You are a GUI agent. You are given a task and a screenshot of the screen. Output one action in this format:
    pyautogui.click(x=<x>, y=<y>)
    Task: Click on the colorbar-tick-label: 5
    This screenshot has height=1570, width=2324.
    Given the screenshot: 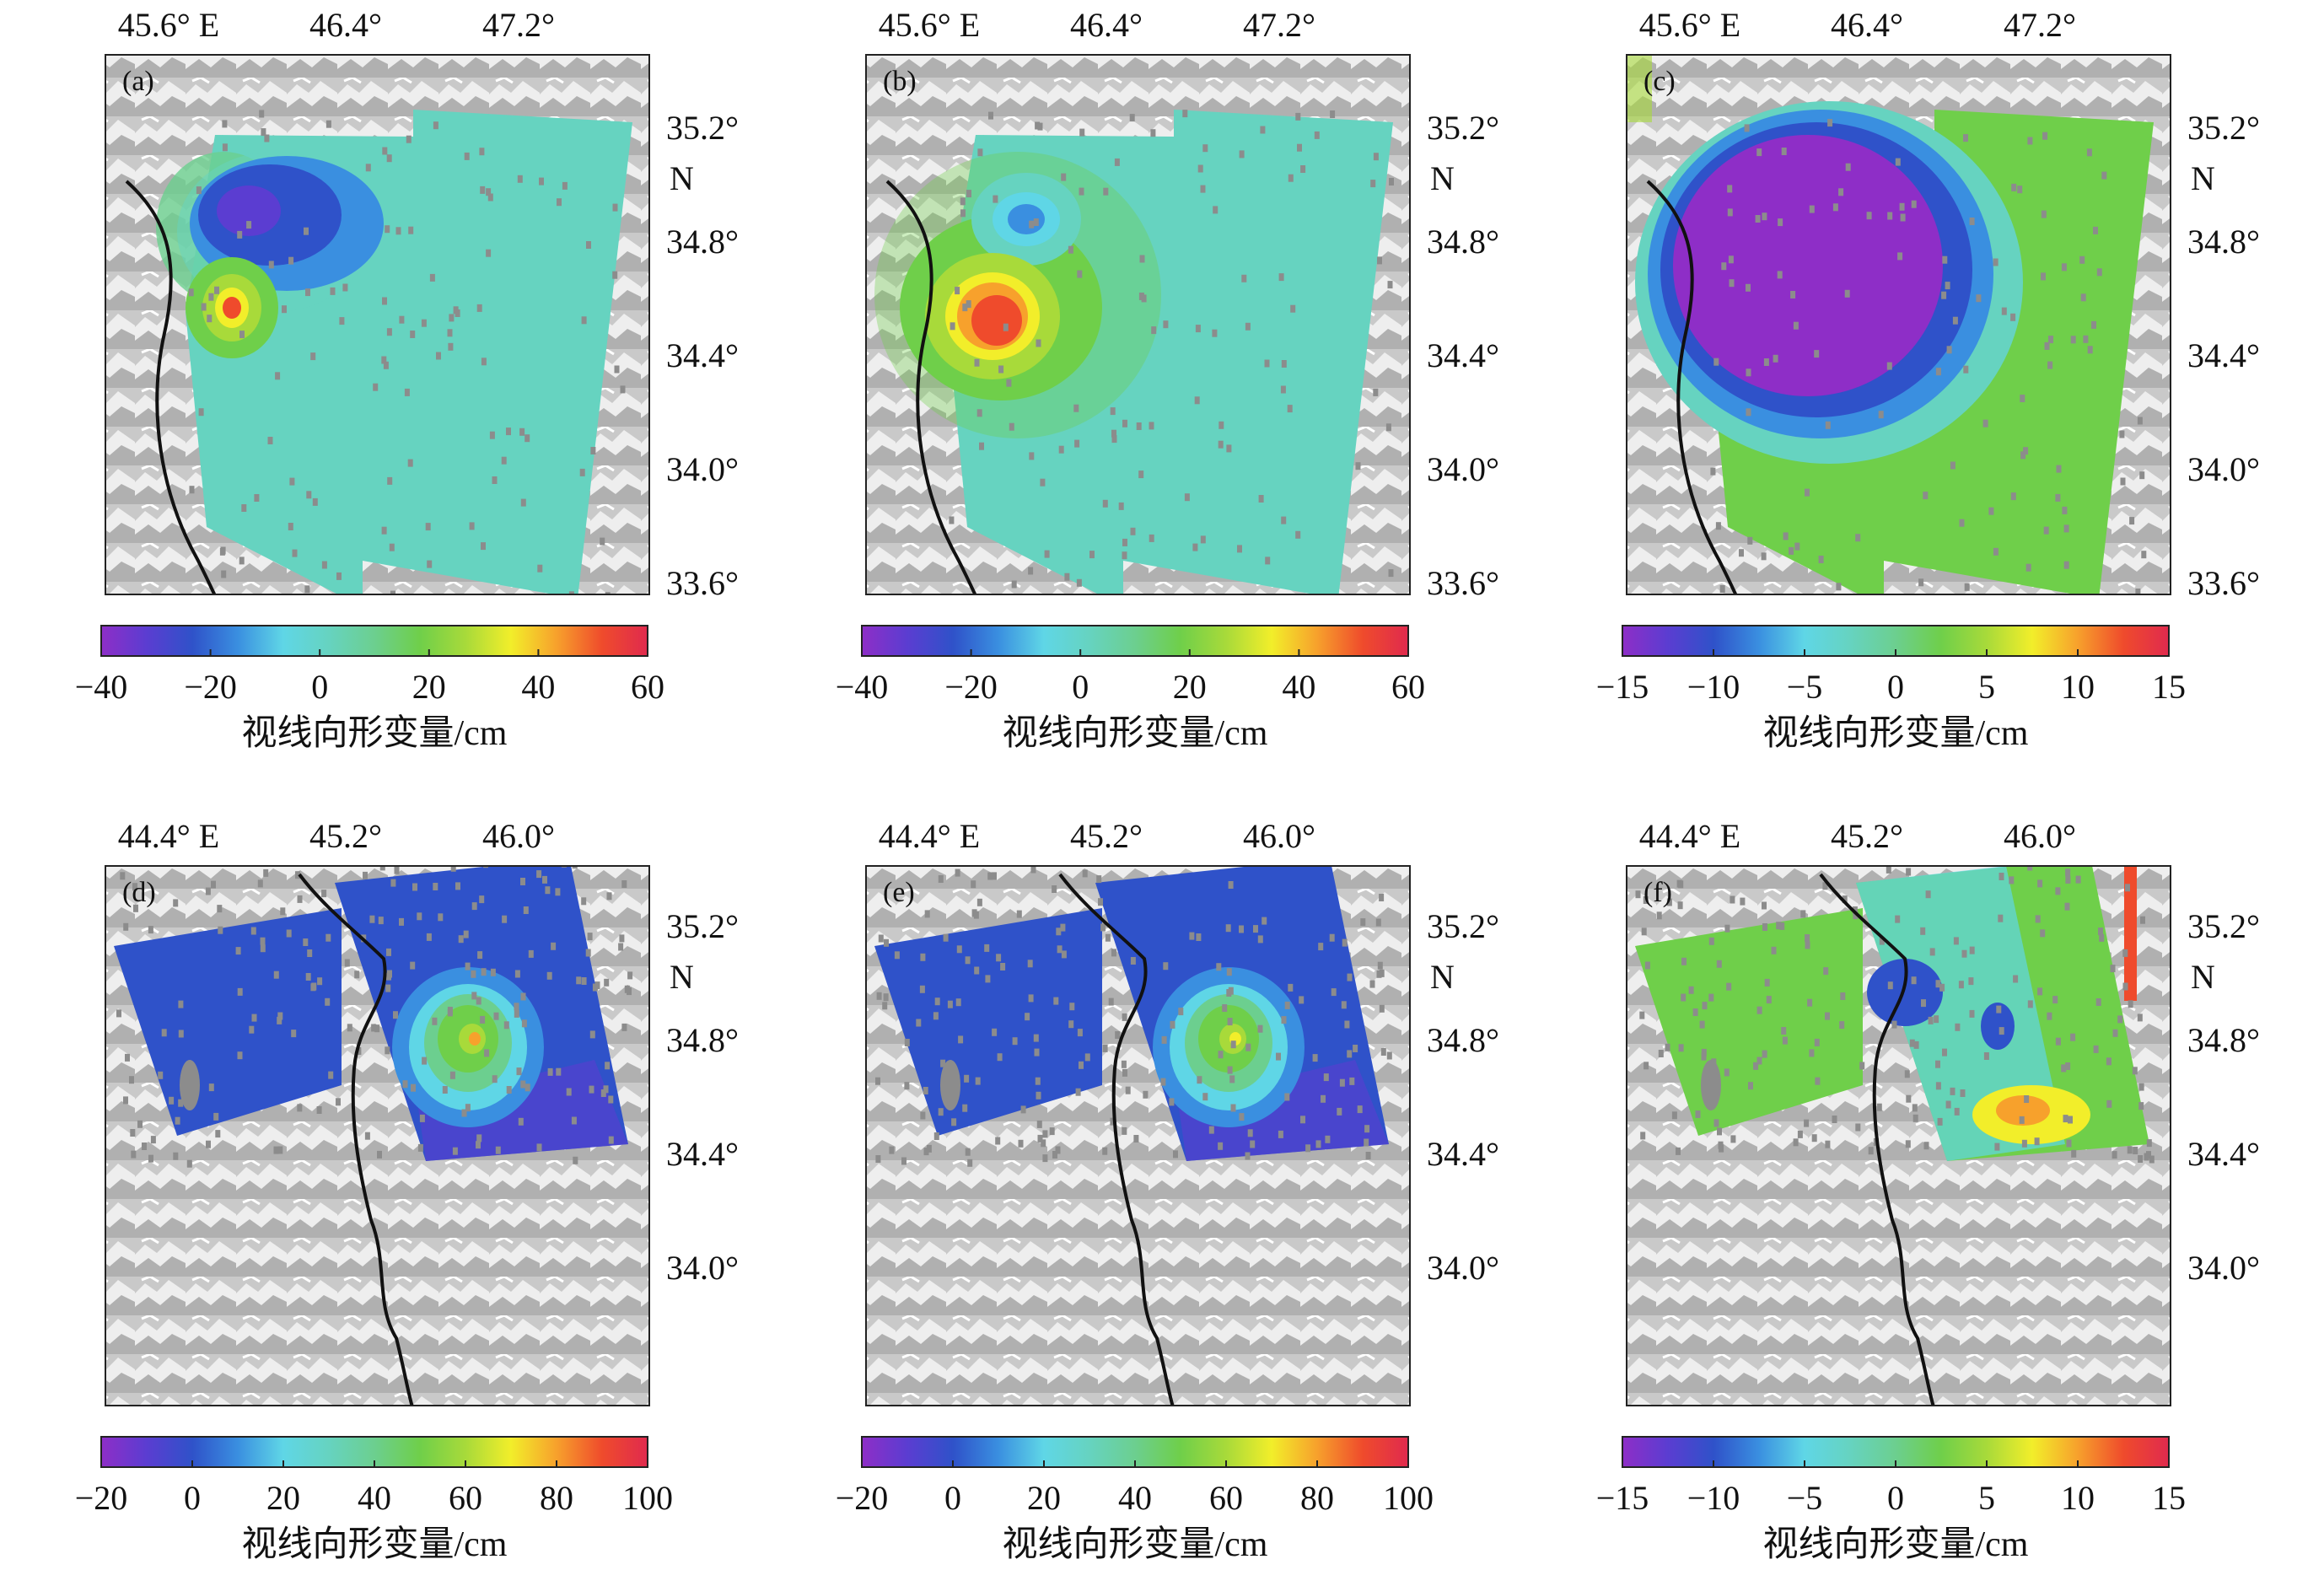 What is the action you would take?
    pyautogui.click(x=1986, y=687)
    